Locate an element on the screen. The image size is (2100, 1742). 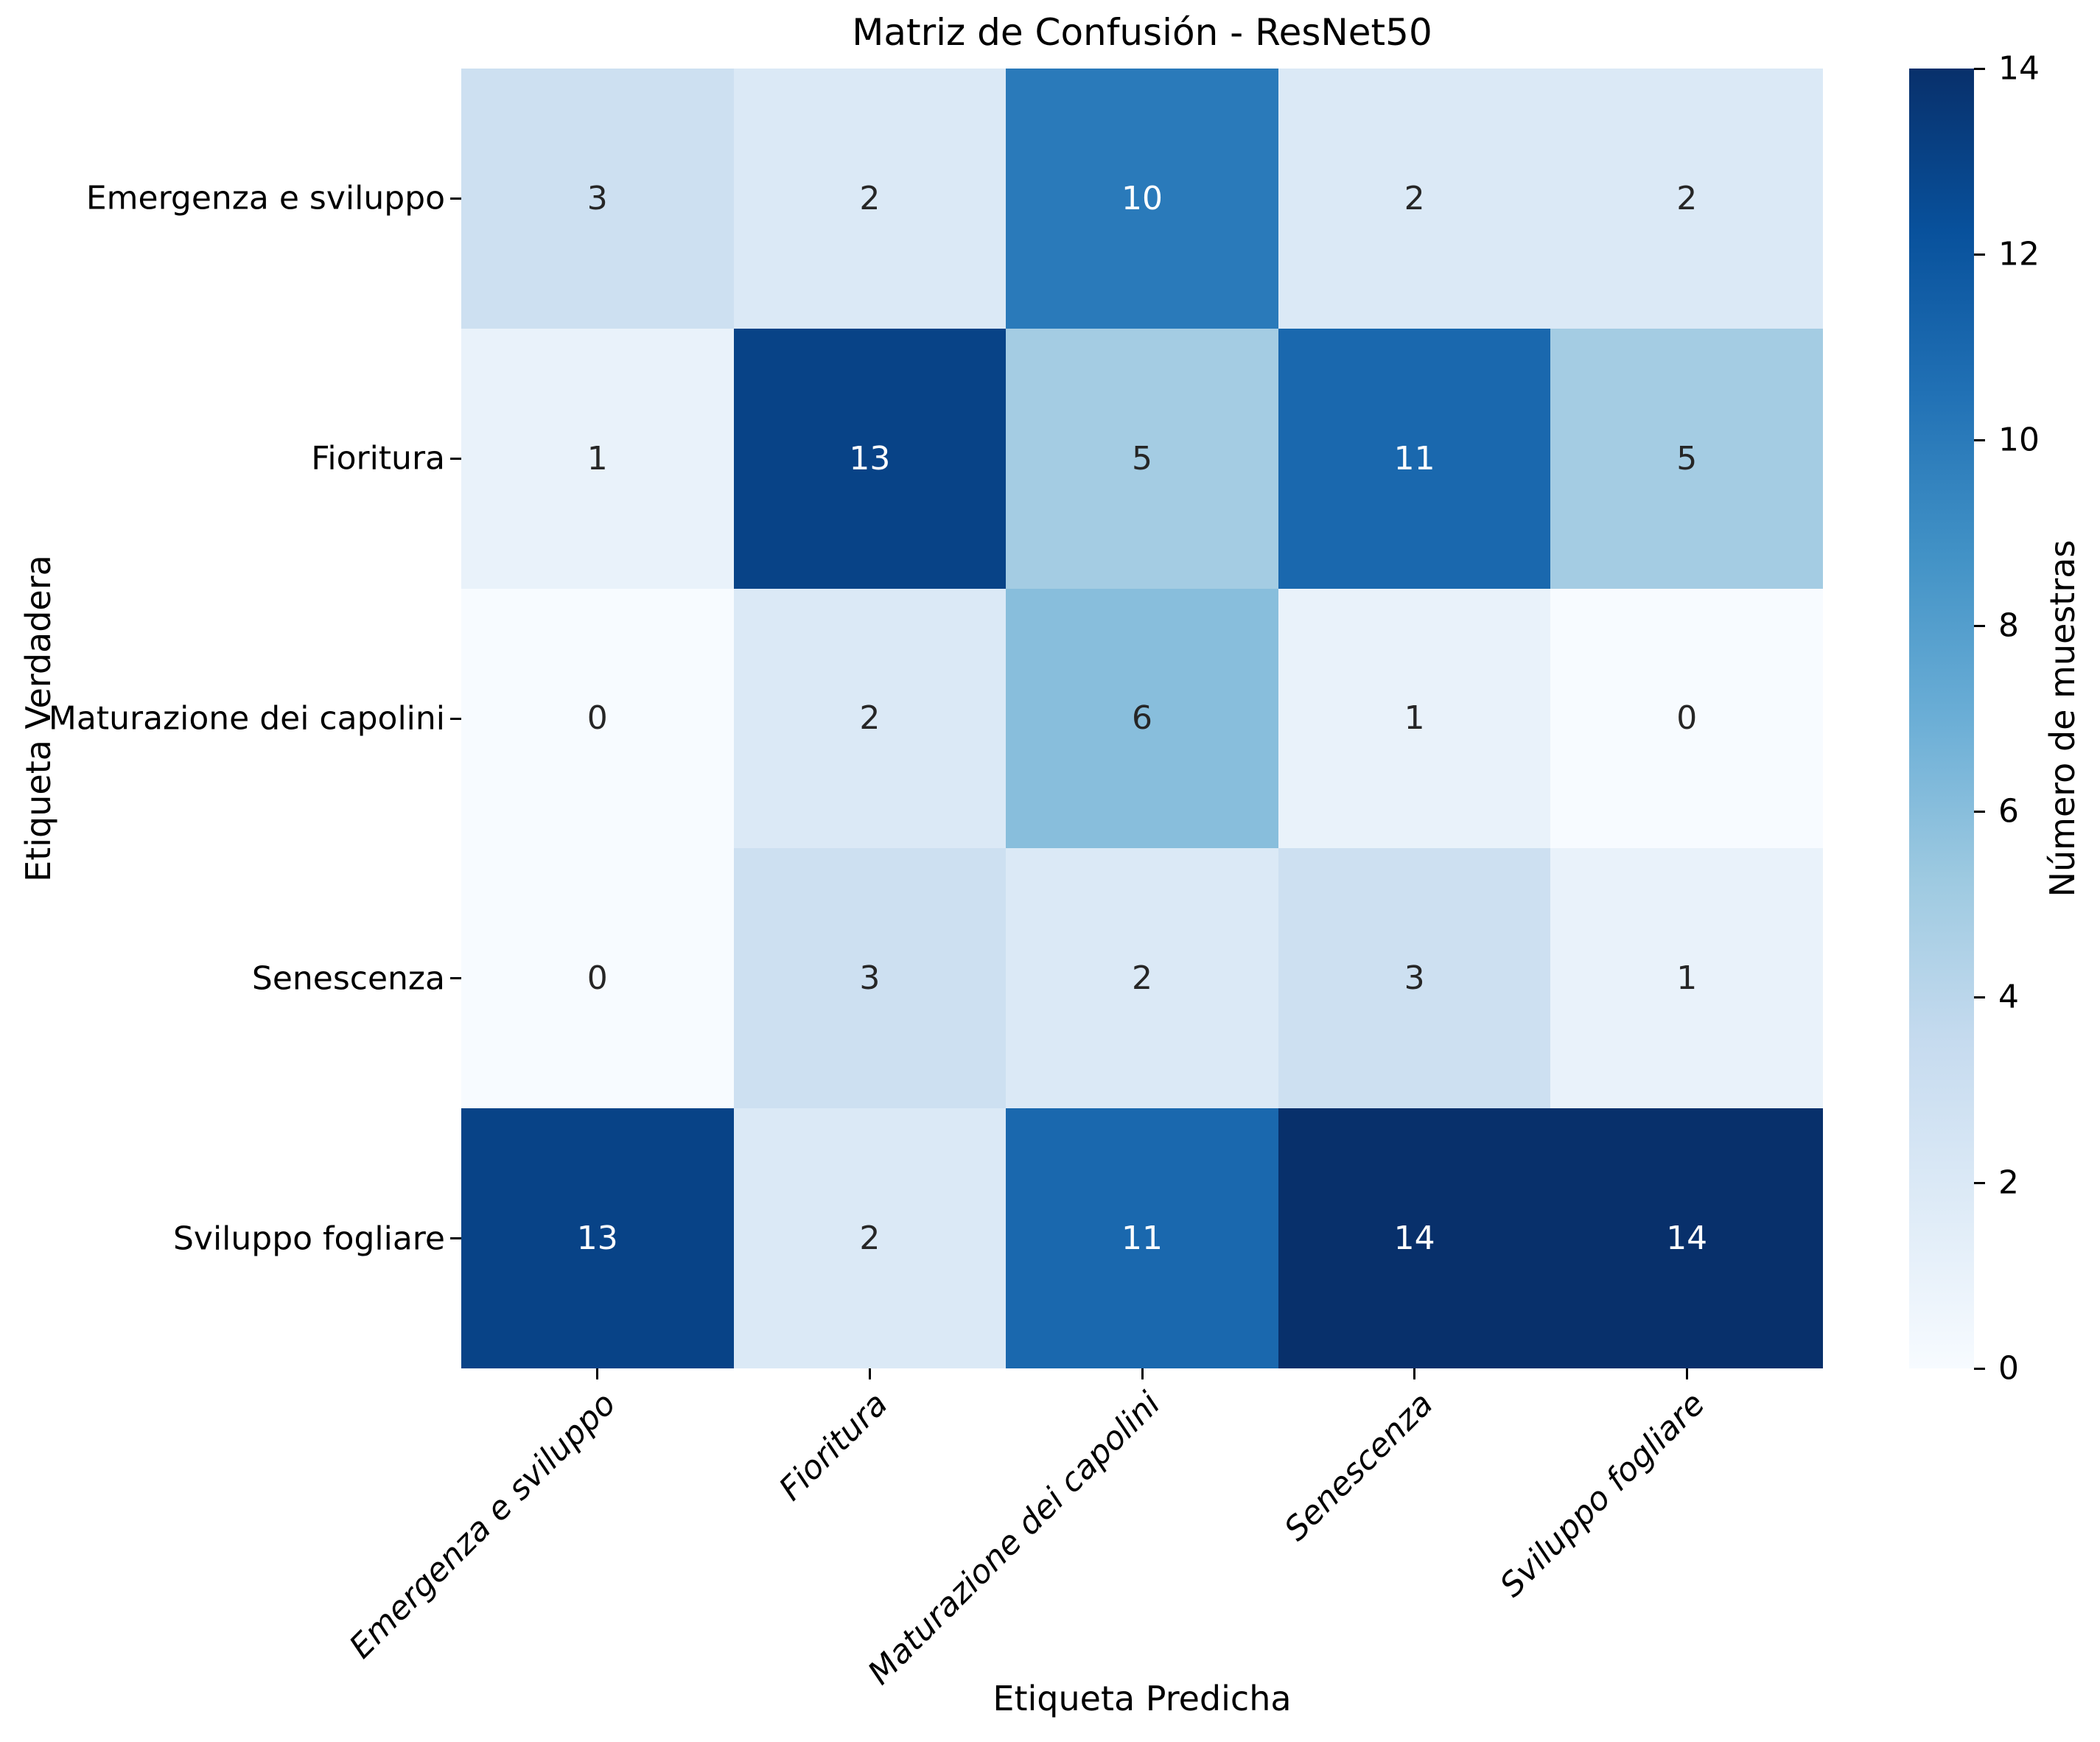
y-tick-label: Sviluppo fogliare is located at coordinates (308, 1239).